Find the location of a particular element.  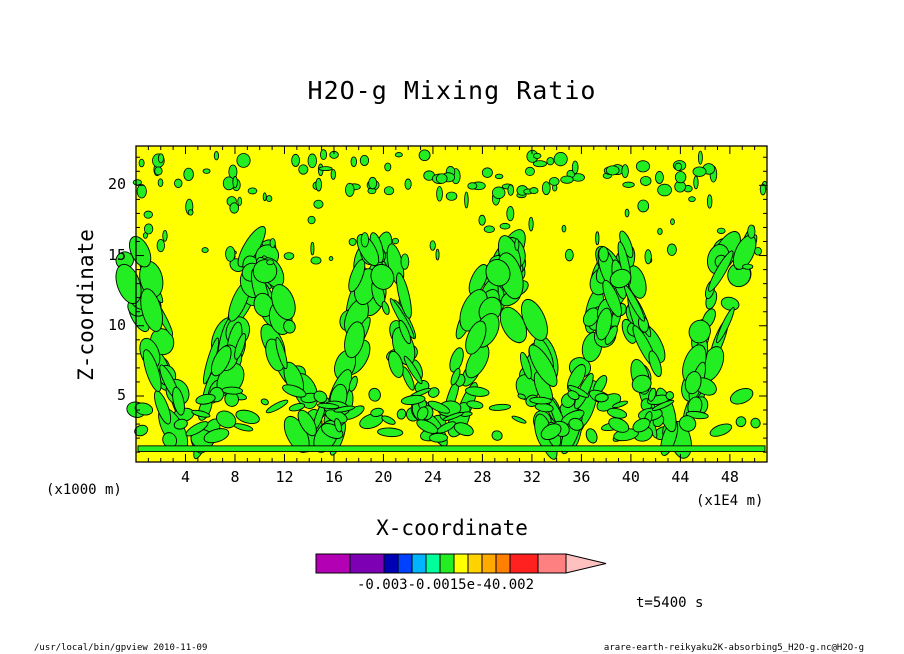

x-tick-label: 48 is located at coordinates (729, 477).